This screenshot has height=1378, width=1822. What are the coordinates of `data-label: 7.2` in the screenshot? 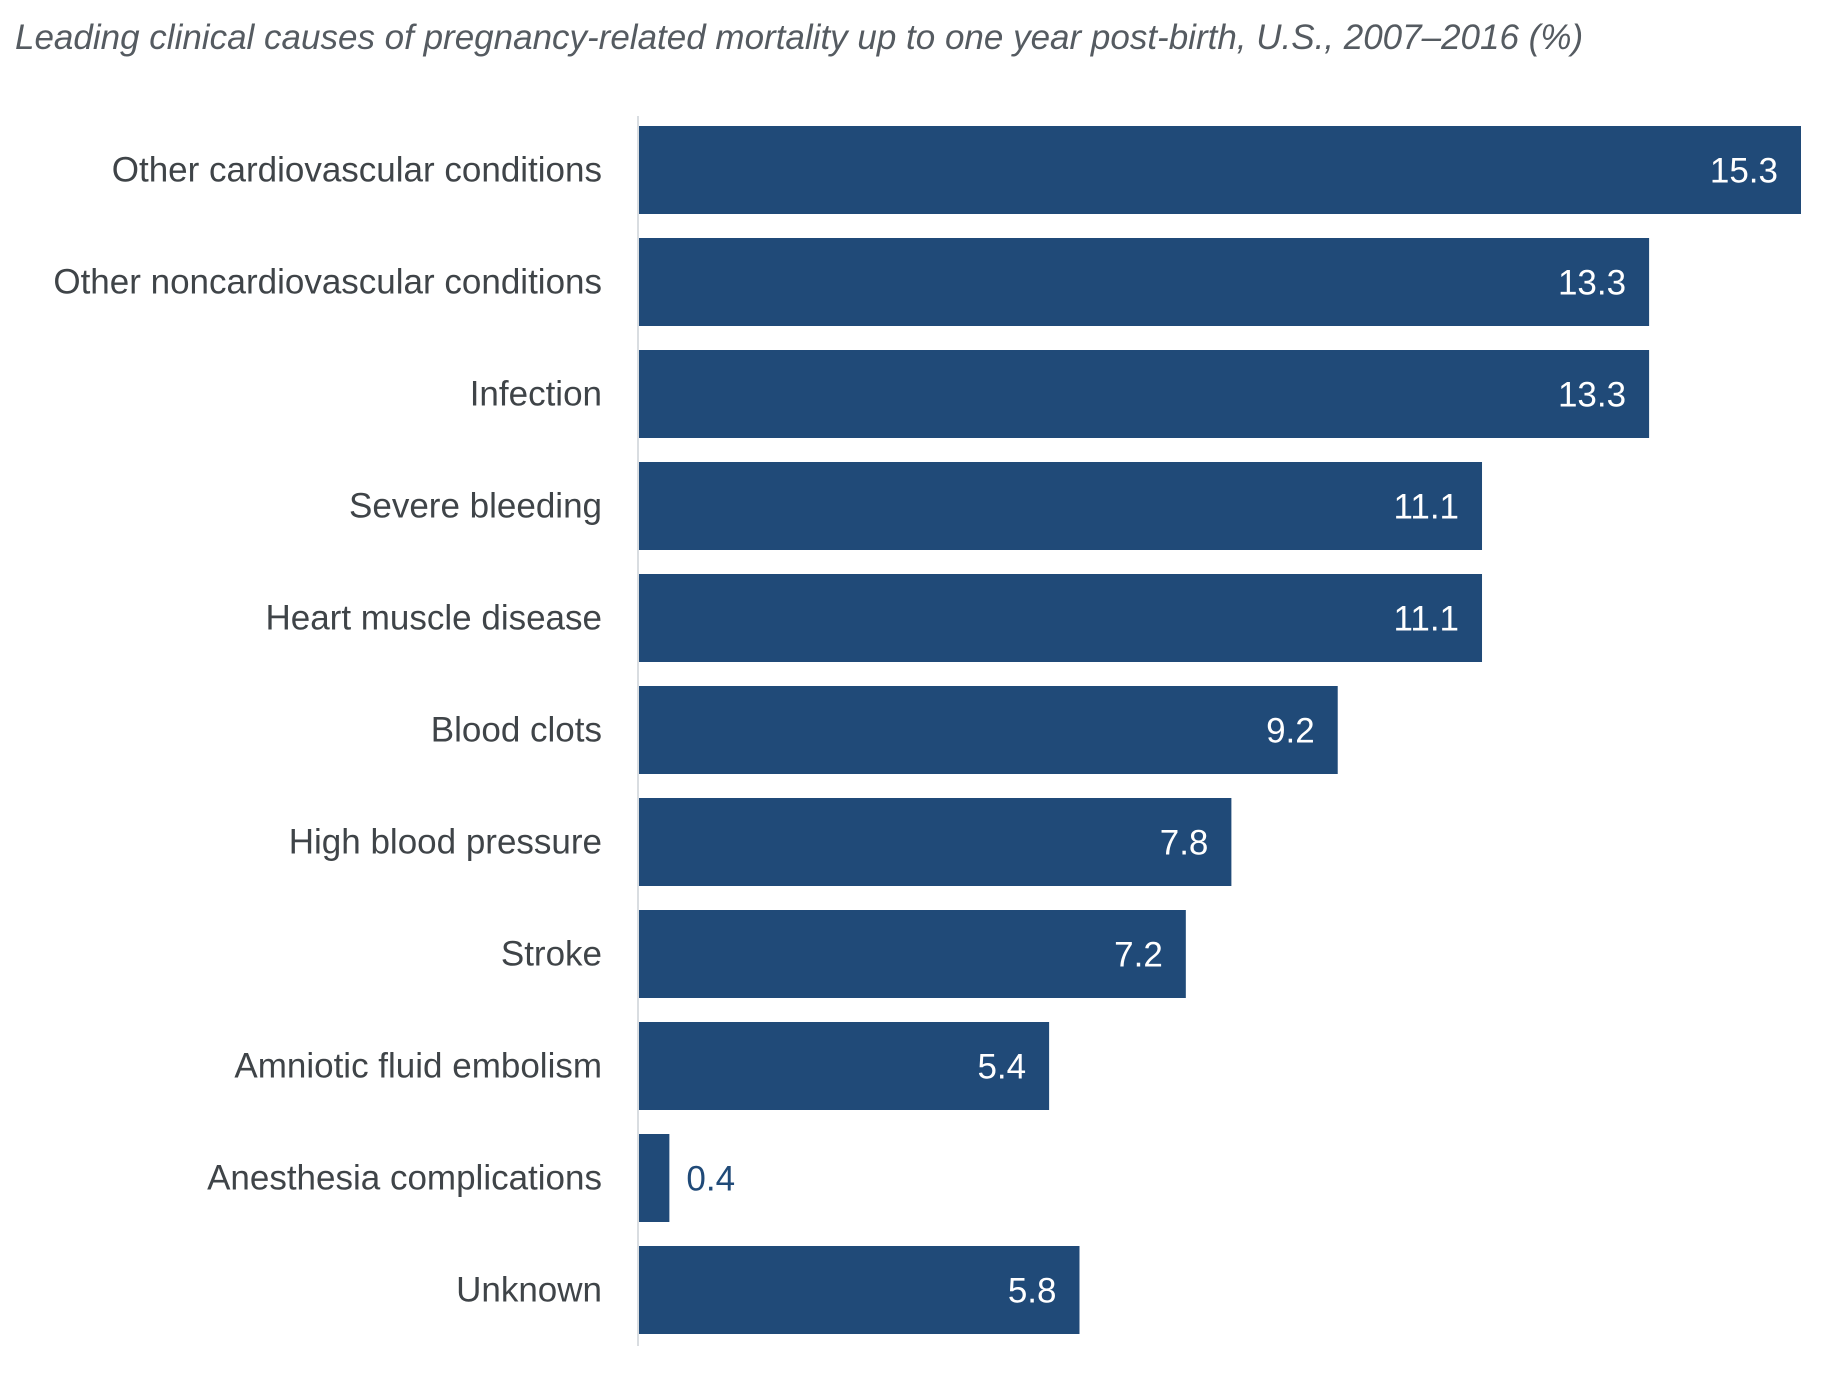 It's located at (1138, 955).